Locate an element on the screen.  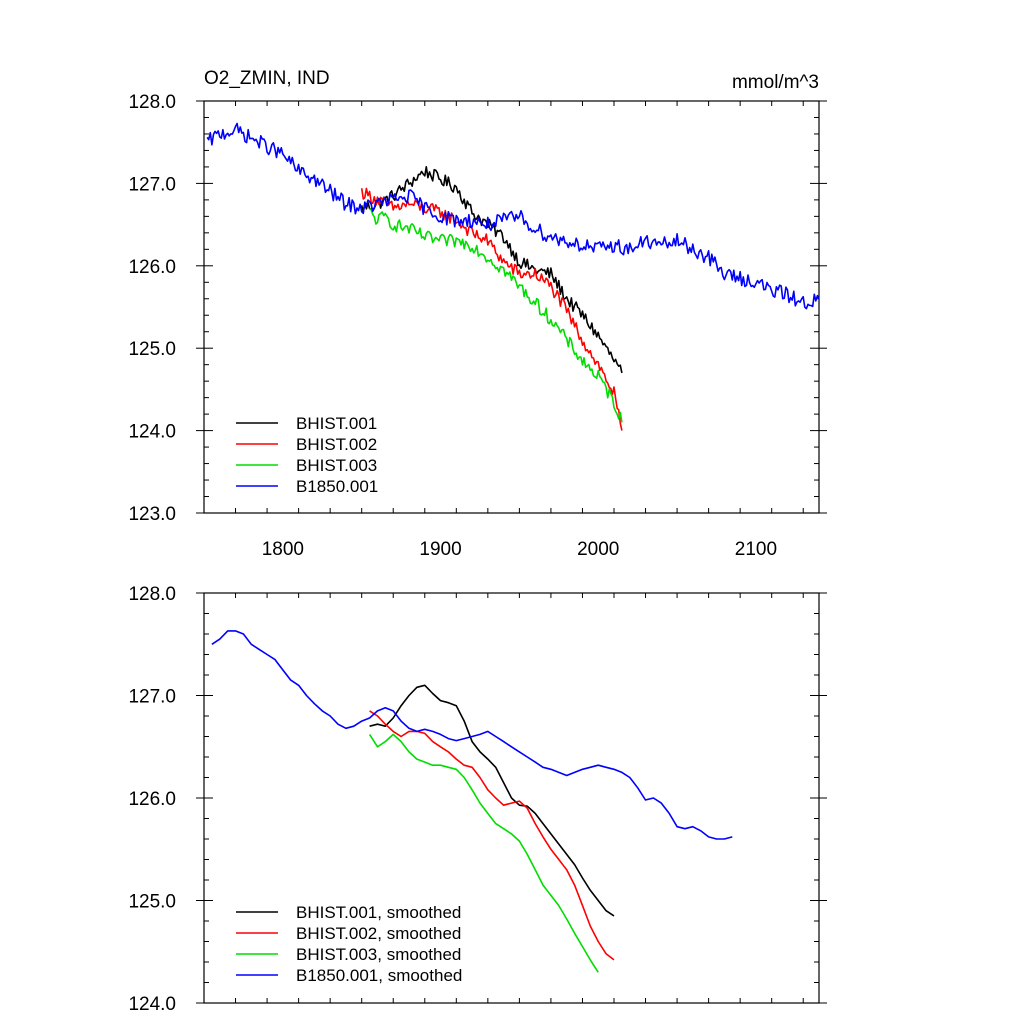
panel0-y-tick-label: 123.0 is located at coordinates (152, 514).